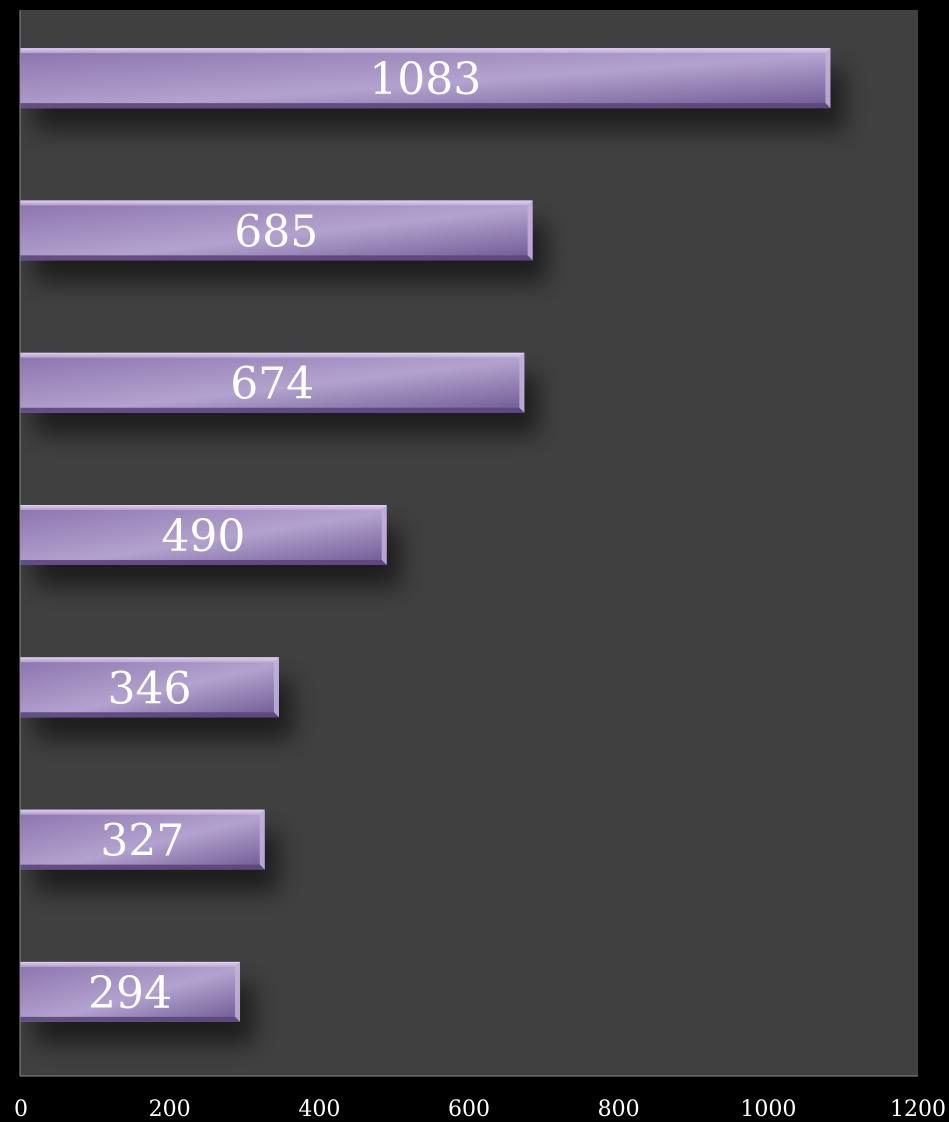 The height and width of the screenshot is (1122, 949). What do you see at coordinates (768, 1109) in the screenshot?
I see `x-tick-label-1000: 1000` at bounding box center [768, 1109].